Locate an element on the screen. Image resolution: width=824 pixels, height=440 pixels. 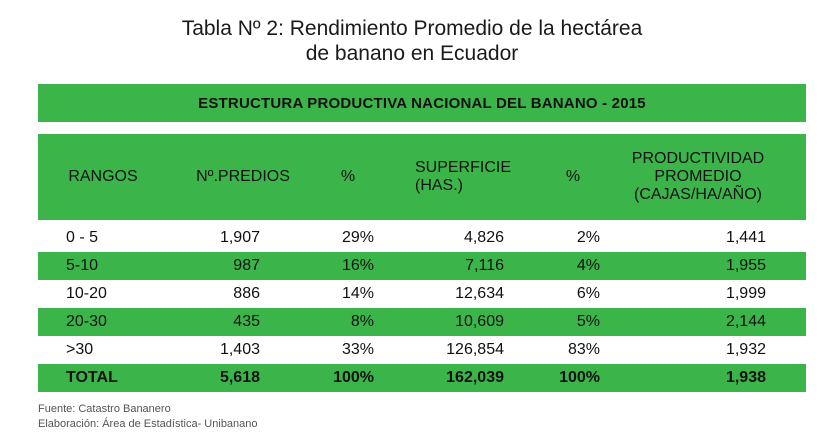
cell-pct-superficie: 6% is located at coordinates (588, 293).